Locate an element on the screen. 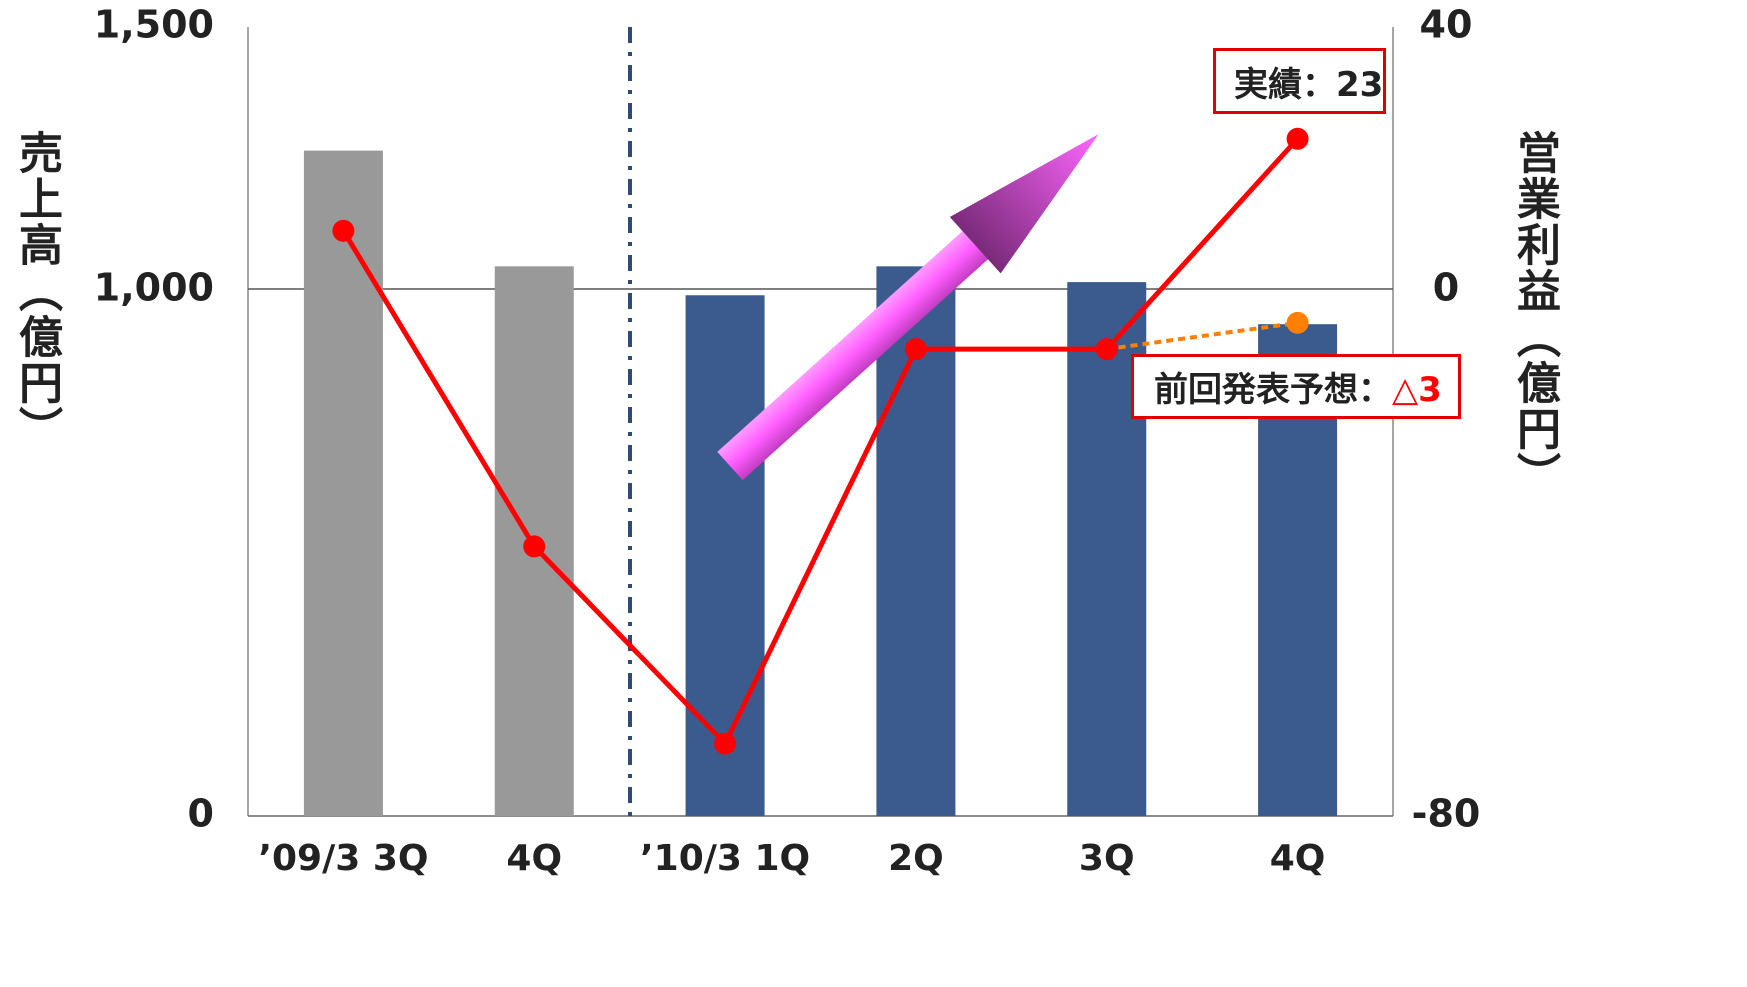 This screenshot has width=1747, height=987. previous-forecast-callout: 前回発表予想：△3 is located at coordinates (1296, 386).